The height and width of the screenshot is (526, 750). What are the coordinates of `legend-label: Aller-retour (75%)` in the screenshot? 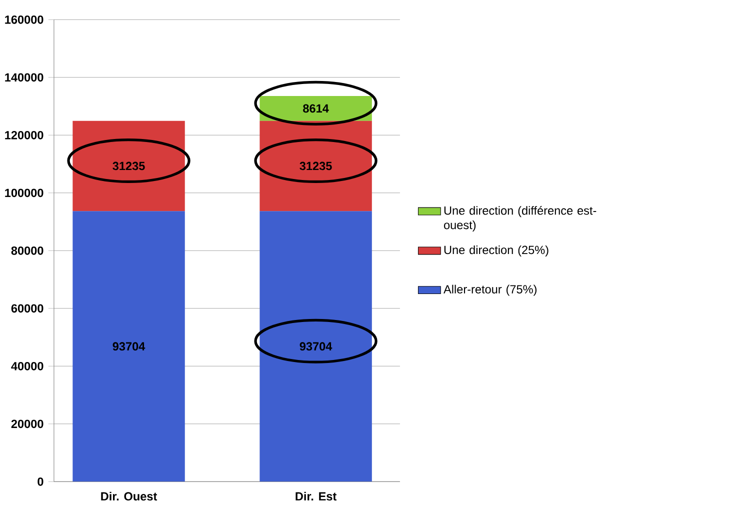 It's located at (490, 290).